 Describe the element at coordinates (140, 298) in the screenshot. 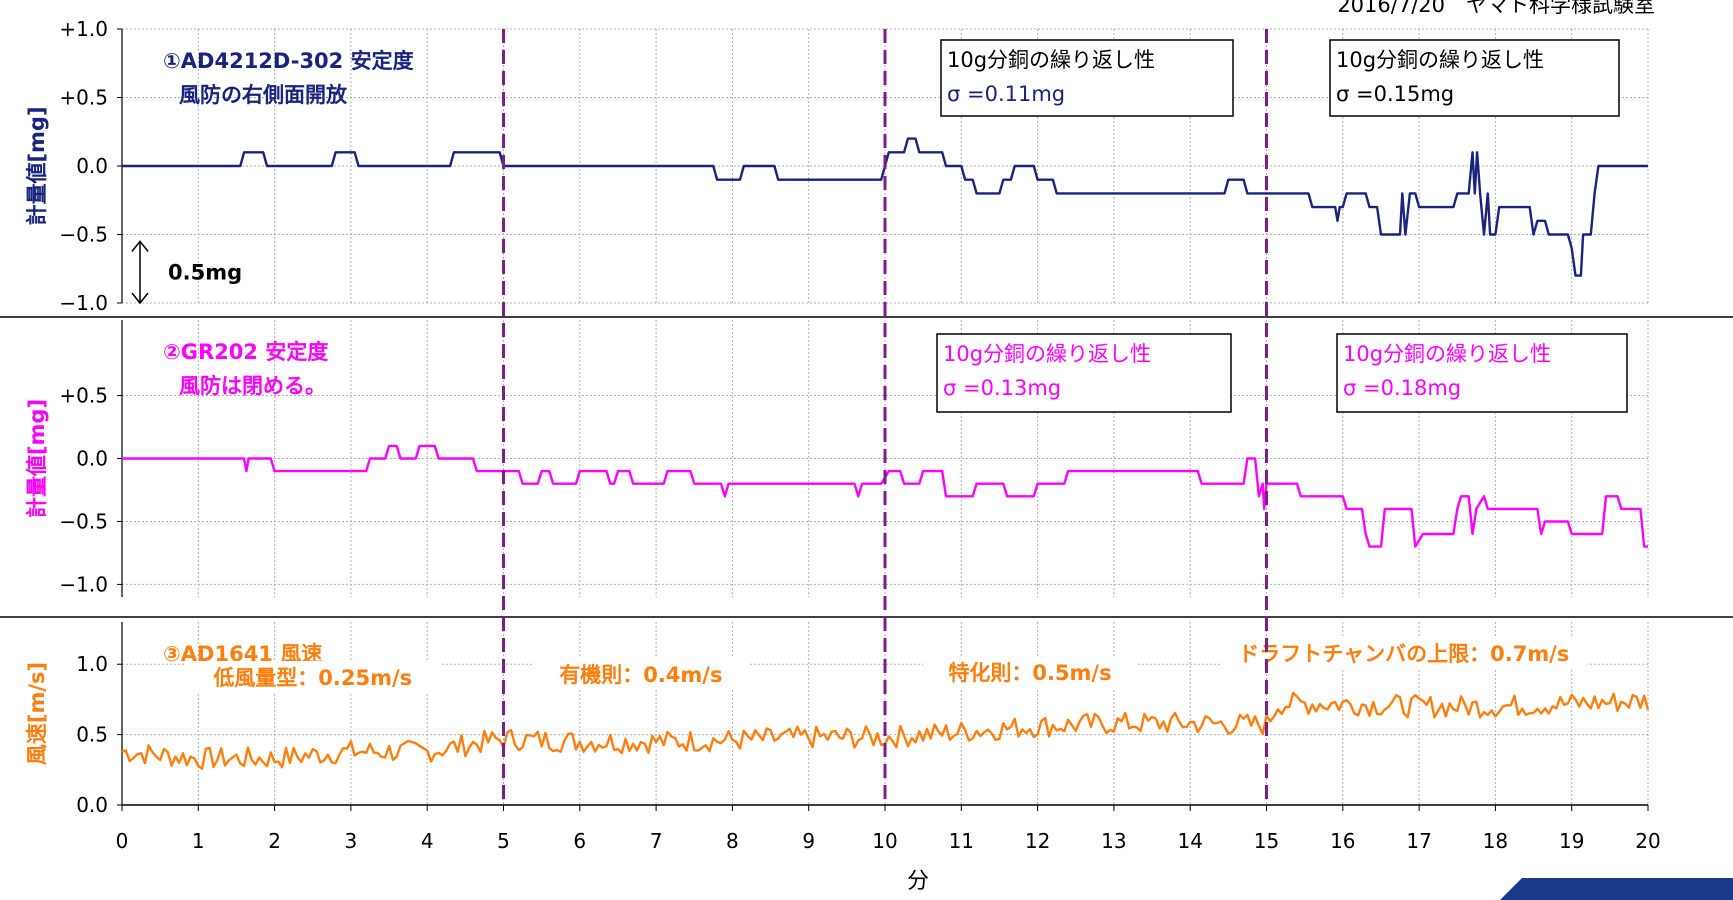

I see `scale-arrow-down` at that location.